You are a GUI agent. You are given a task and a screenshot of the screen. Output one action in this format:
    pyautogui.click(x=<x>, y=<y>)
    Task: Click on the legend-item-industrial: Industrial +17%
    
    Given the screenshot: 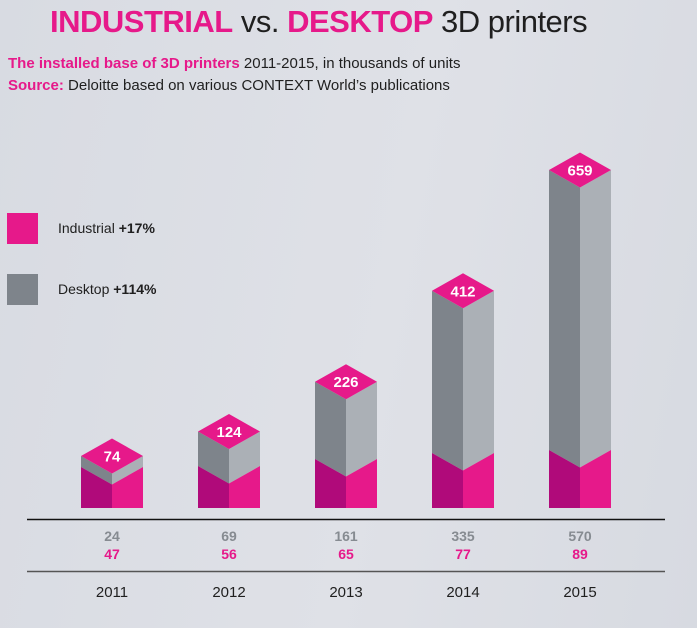 What is the action you would take?
    pyautogui.click(x=81, y=228)
    